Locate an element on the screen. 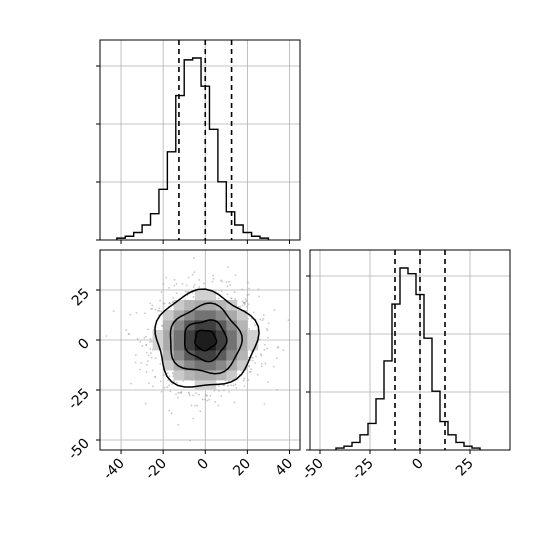 This screenshot has width=550, height=550. x-tick-label: 0 is located at coordinates (418, 465).